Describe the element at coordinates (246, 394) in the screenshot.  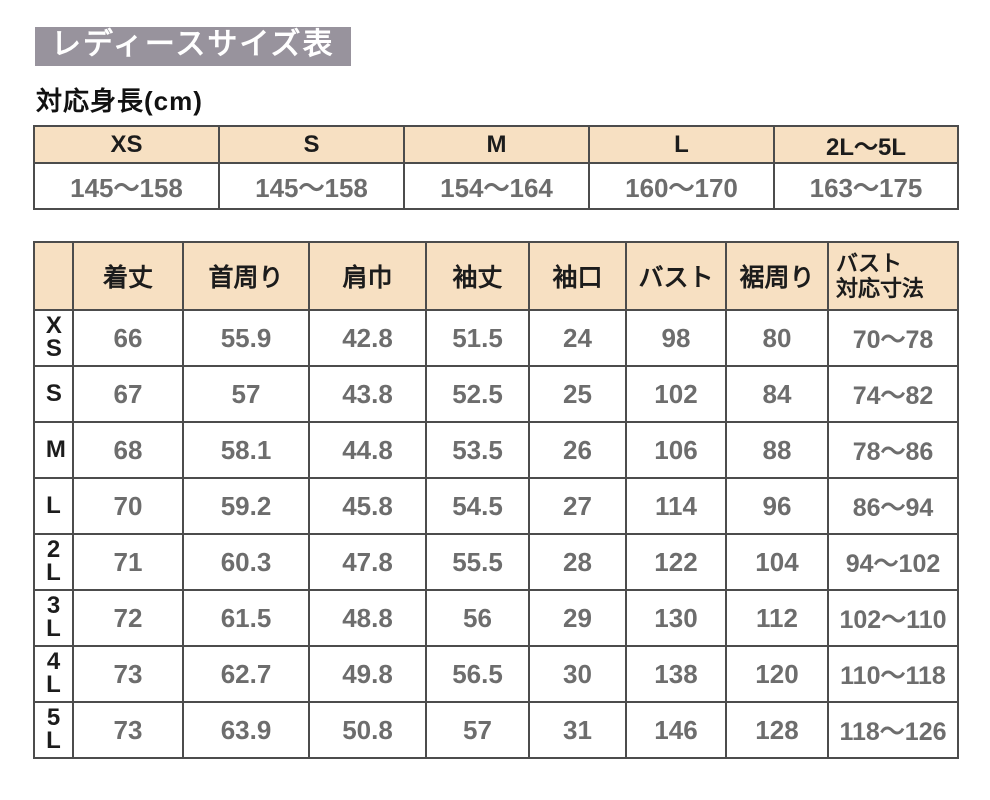
I see `cell-s-neck: 57` at that location.